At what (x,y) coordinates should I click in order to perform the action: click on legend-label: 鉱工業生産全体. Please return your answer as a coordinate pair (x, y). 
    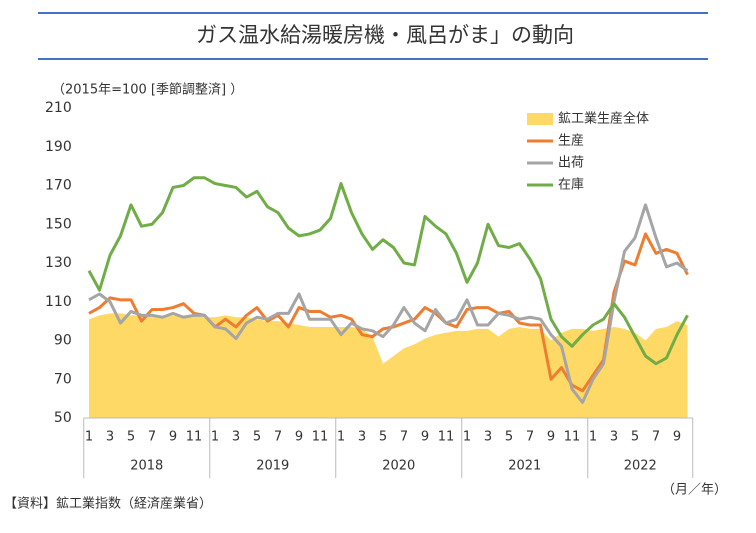
    Looking at the image, I should click on (603, 119).